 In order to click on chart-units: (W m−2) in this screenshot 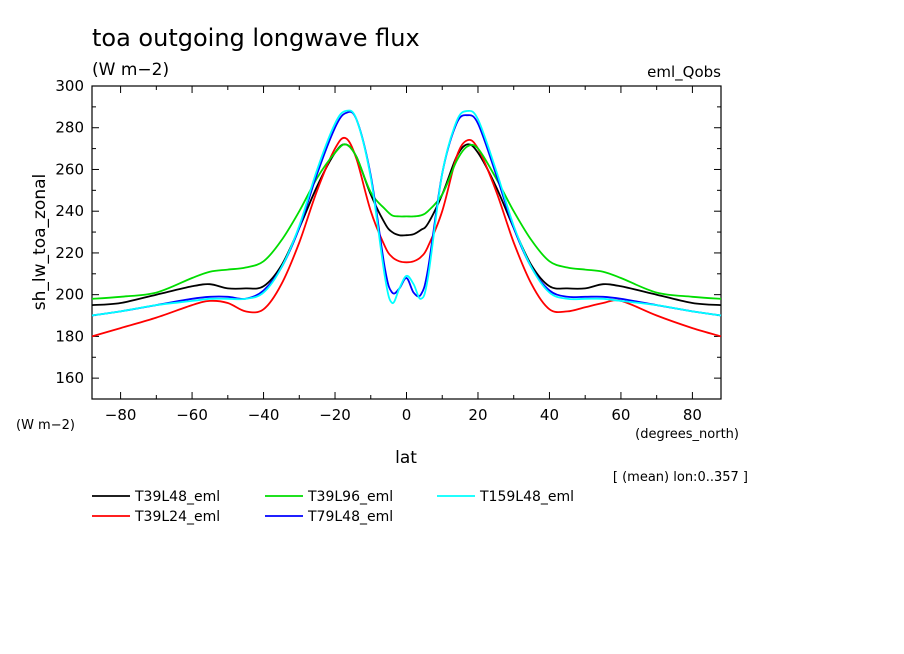, I will do `click(130, 70)`.